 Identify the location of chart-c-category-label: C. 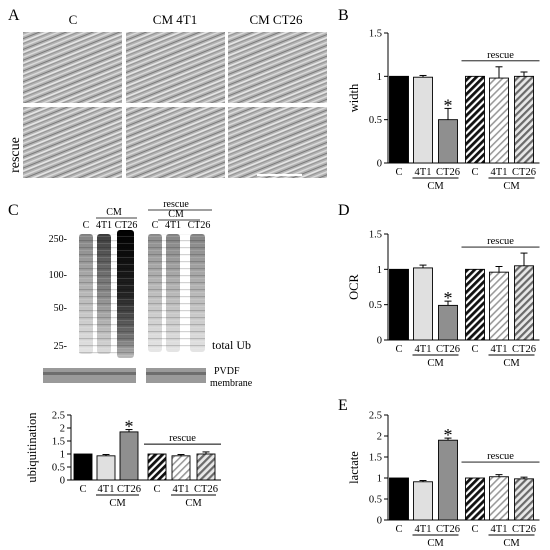
(156, 489).